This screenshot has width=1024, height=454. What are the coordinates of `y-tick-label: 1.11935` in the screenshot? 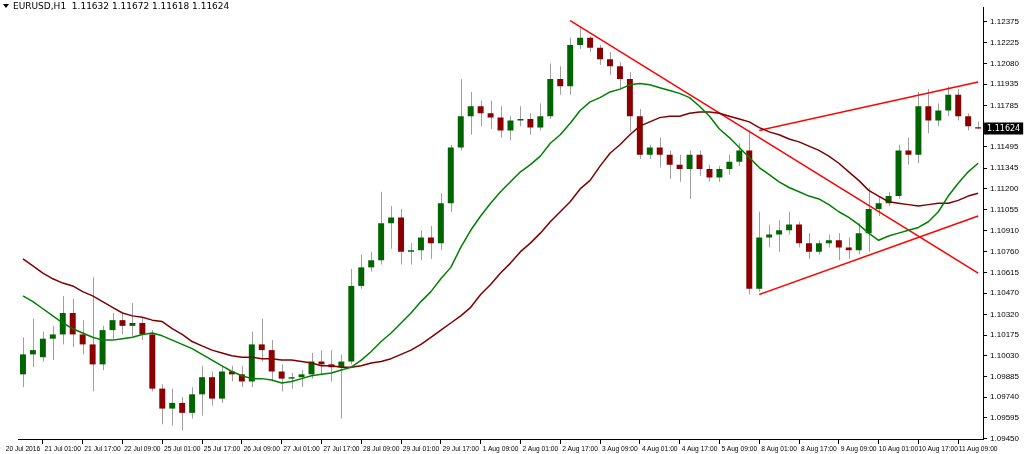 It's located at (1004, 84).